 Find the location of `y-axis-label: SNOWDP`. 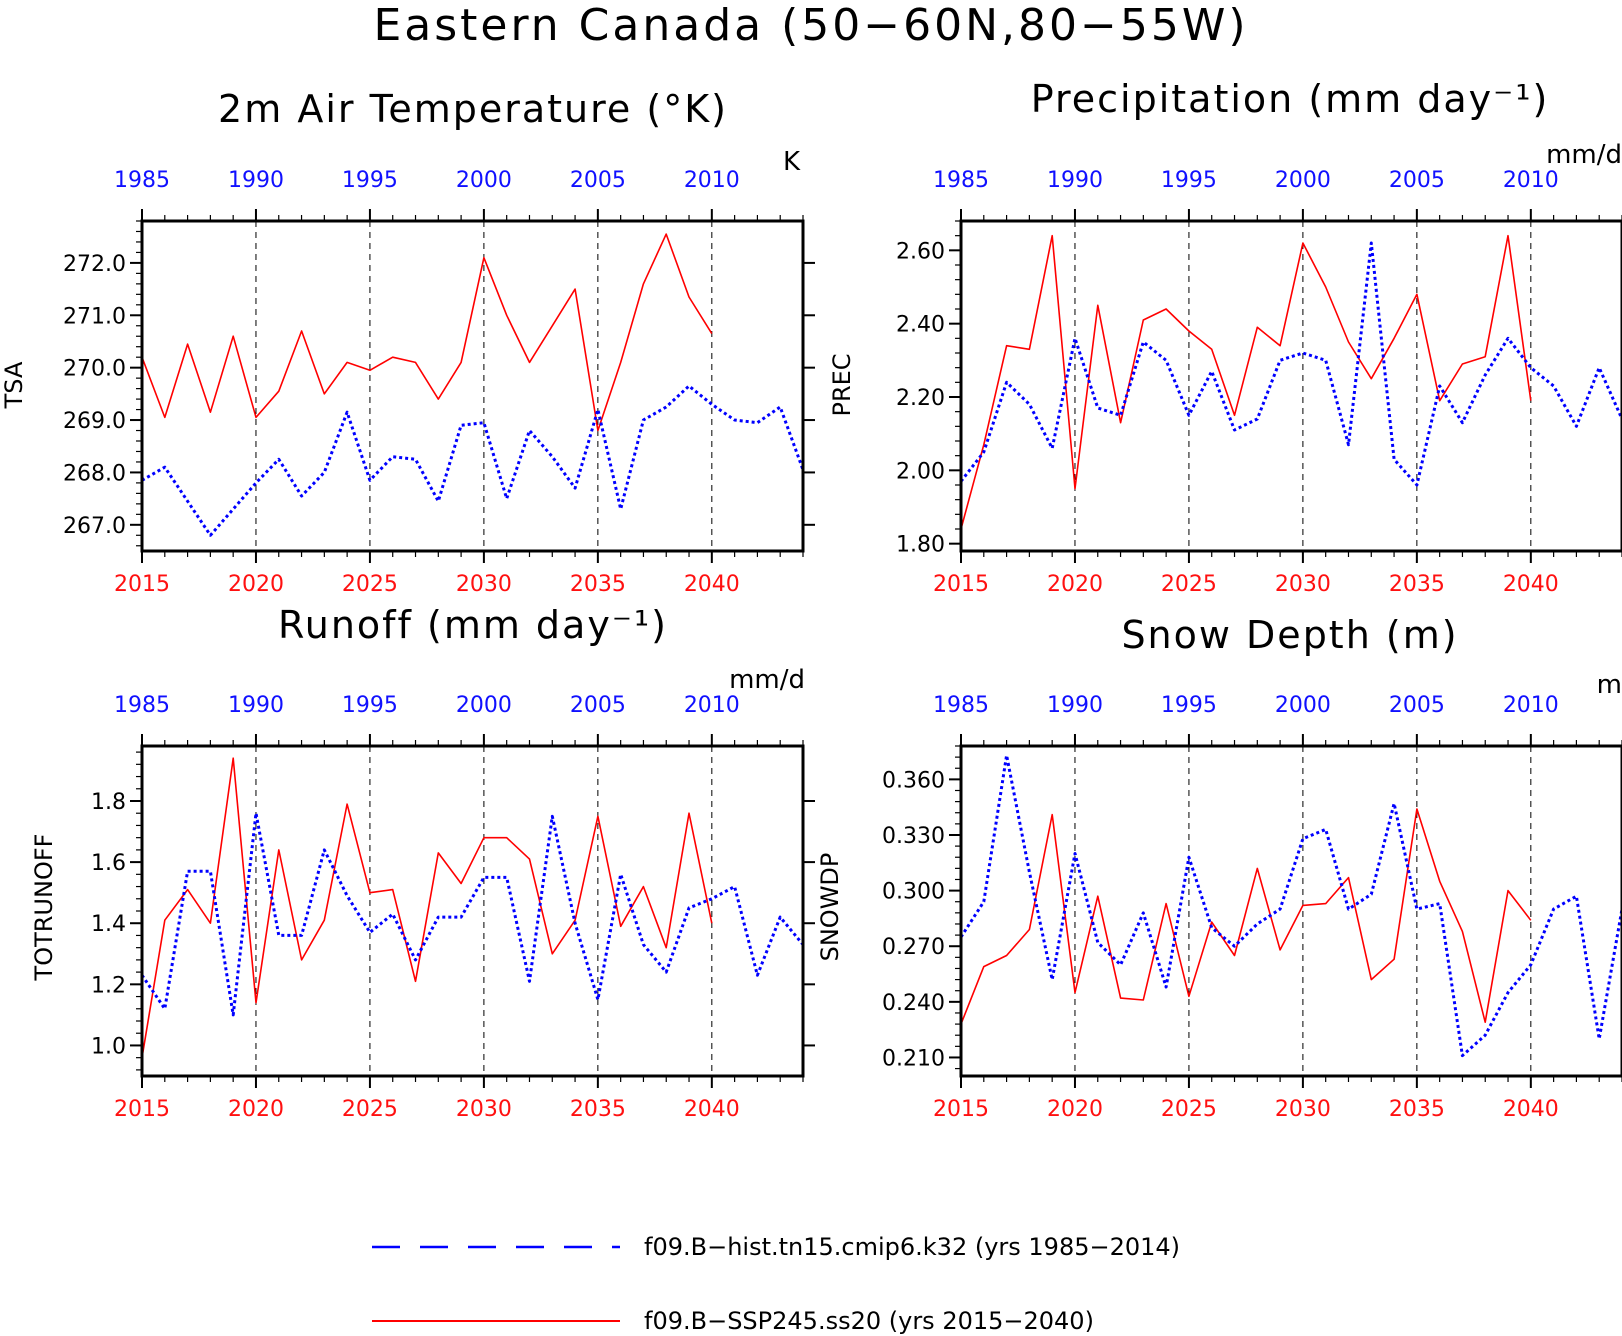

y-axis-label: SNOWDP is located at coordinates (830, 907).